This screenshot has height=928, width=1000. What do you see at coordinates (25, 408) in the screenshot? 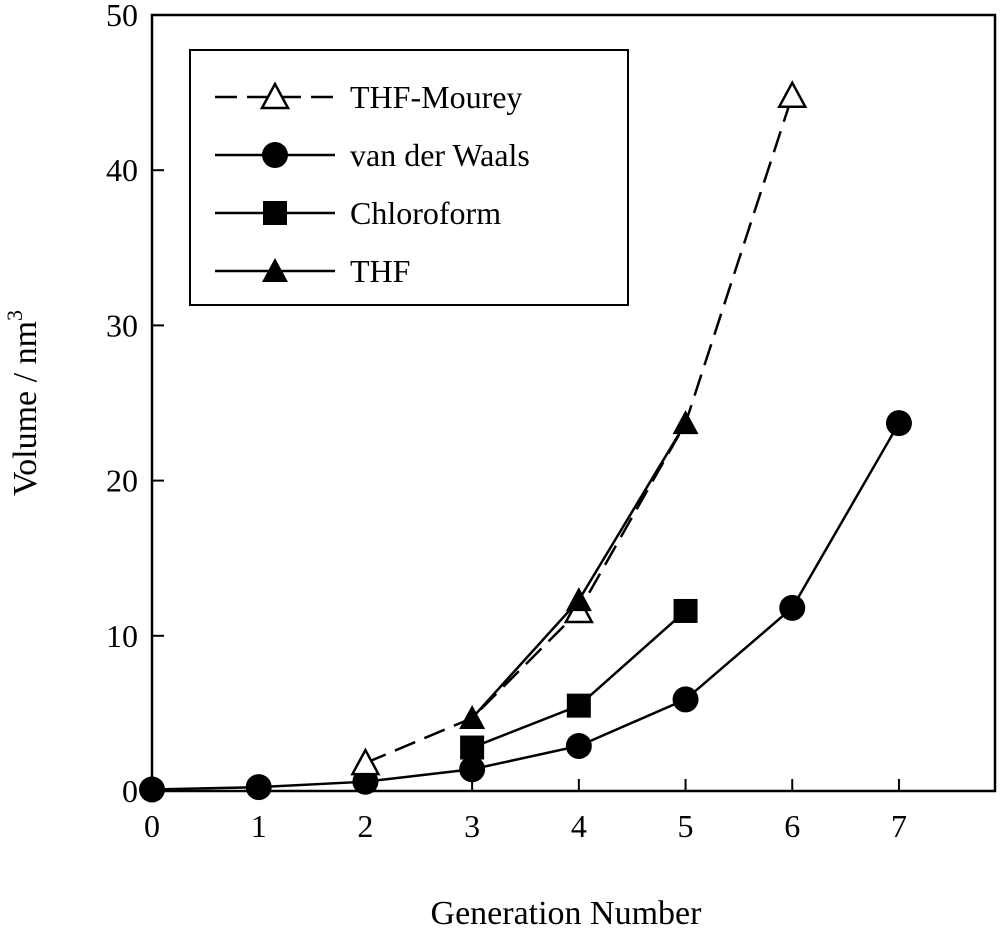
I see `y-axis-label-text: Volume / nm` at bounding box center [25, 408].